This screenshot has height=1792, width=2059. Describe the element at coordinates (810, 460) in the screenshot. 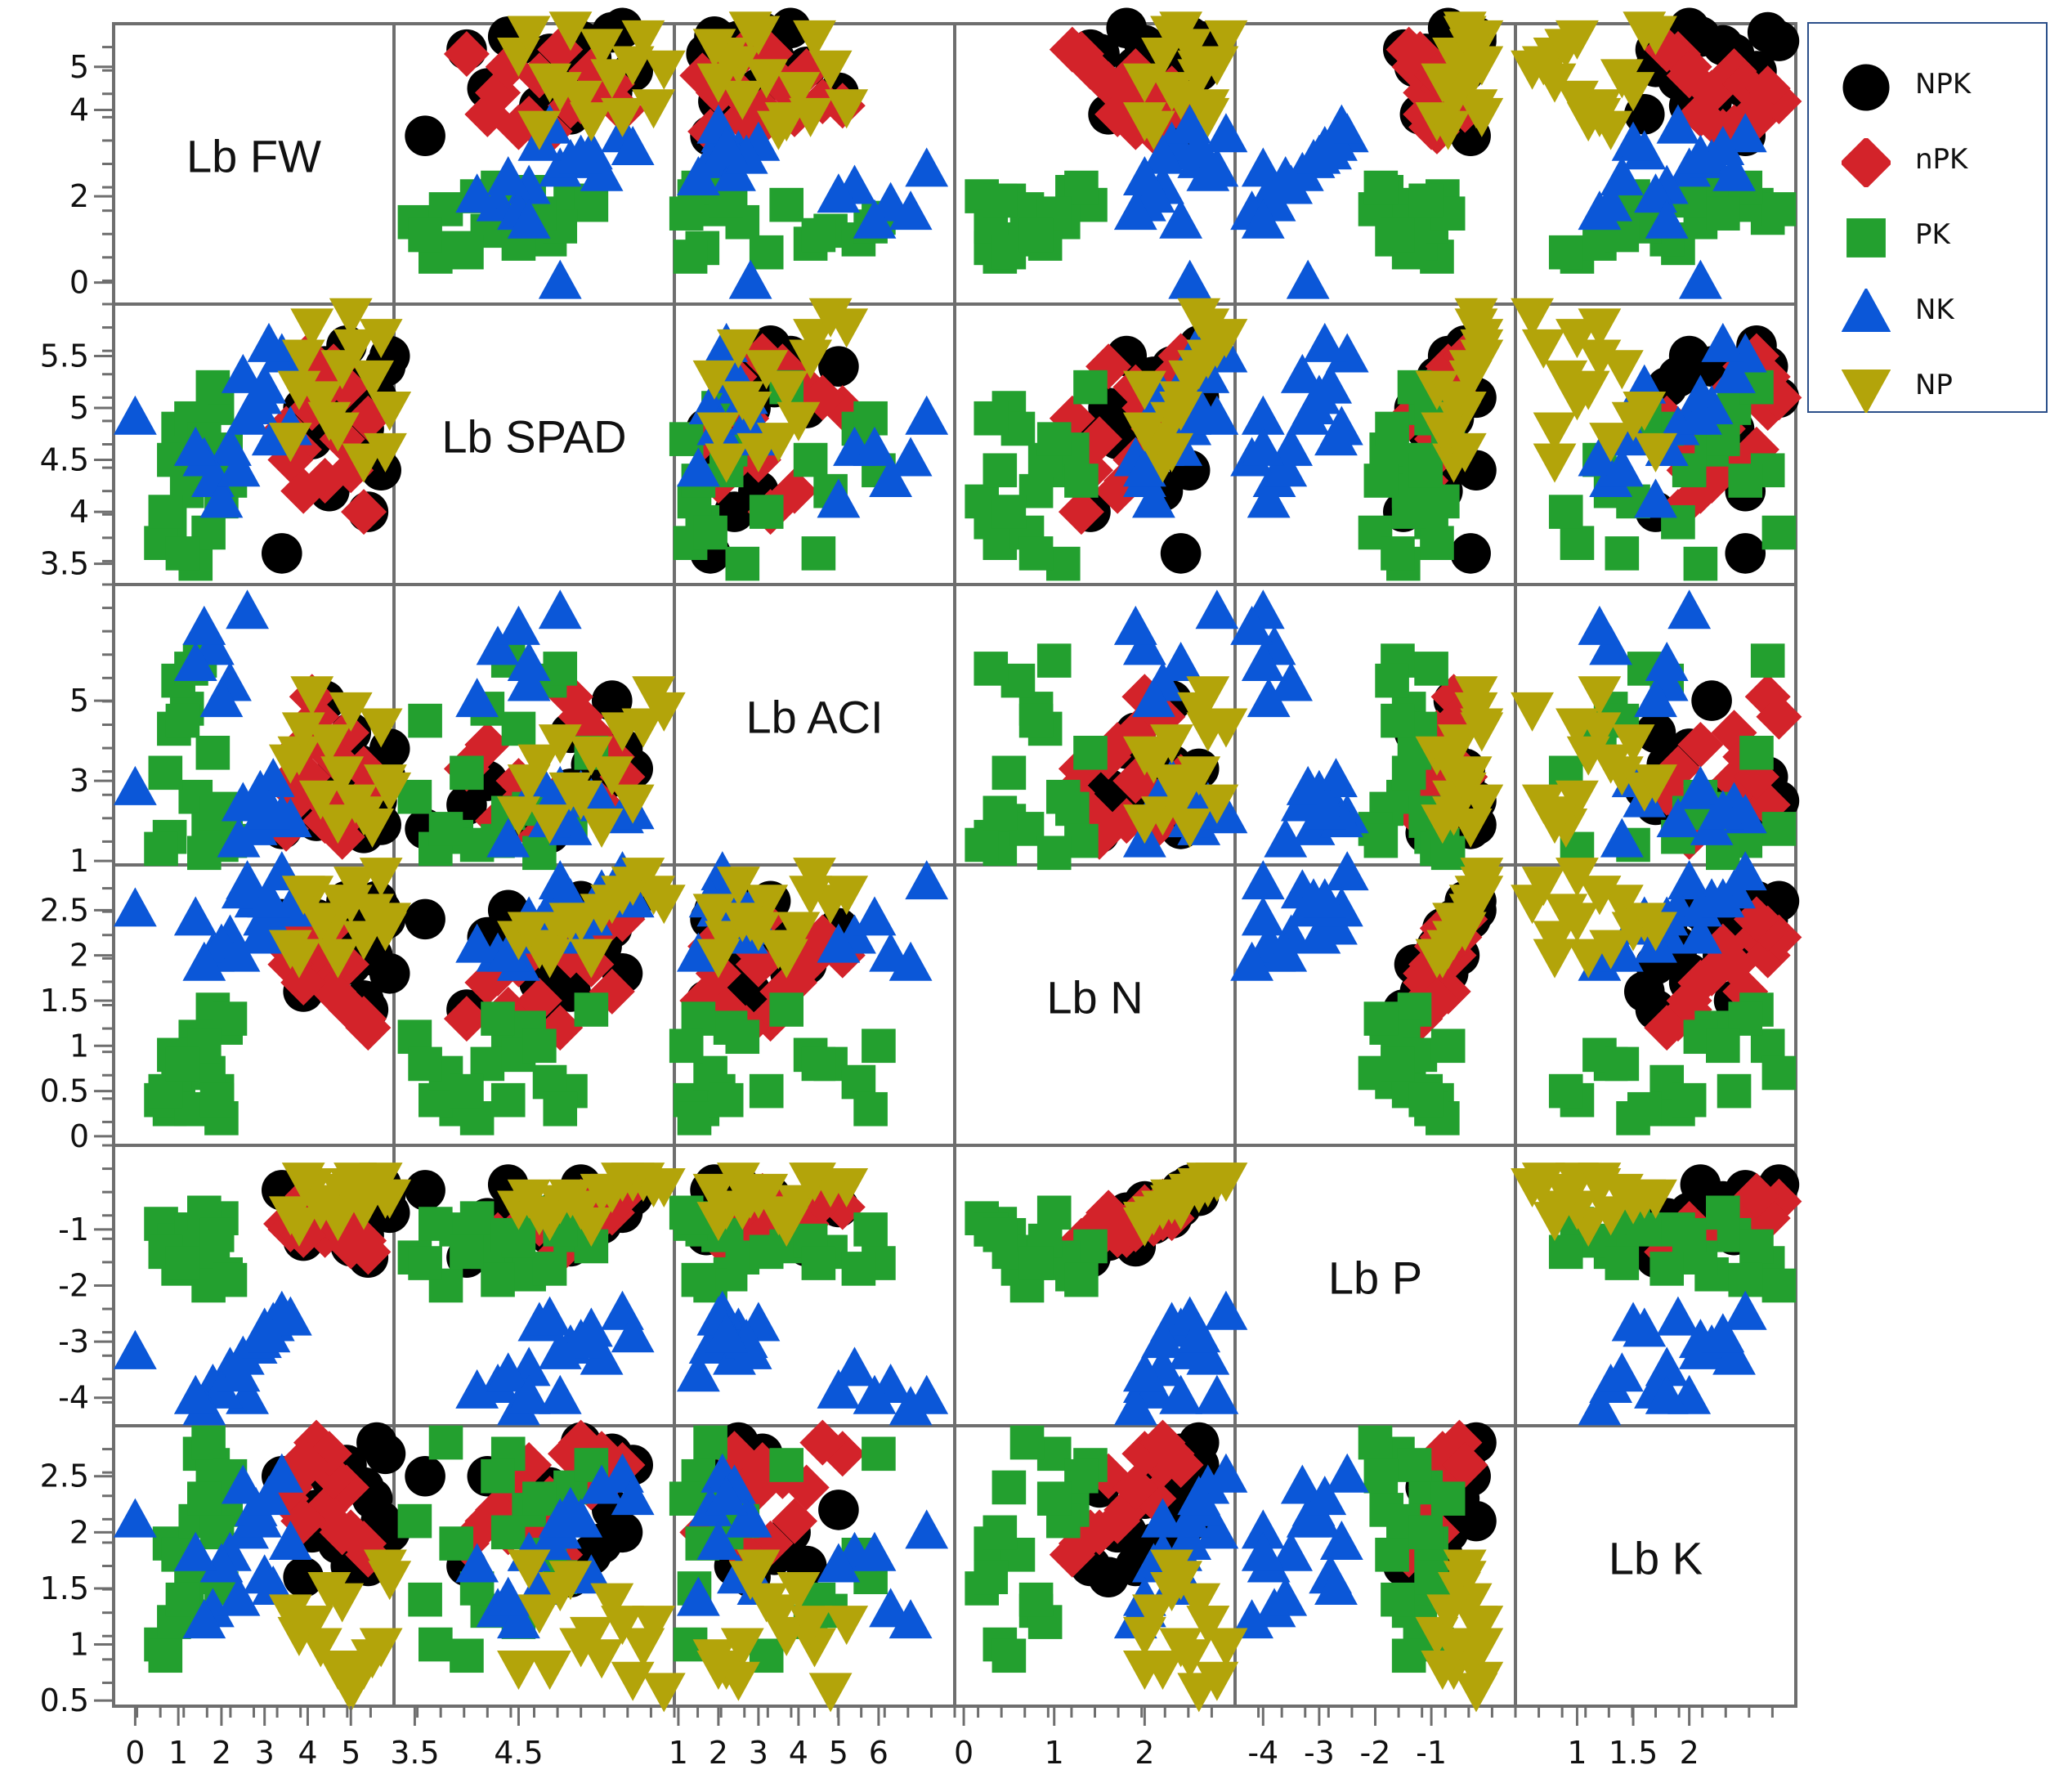

I see `point-PK-10-r1c2` at that location.